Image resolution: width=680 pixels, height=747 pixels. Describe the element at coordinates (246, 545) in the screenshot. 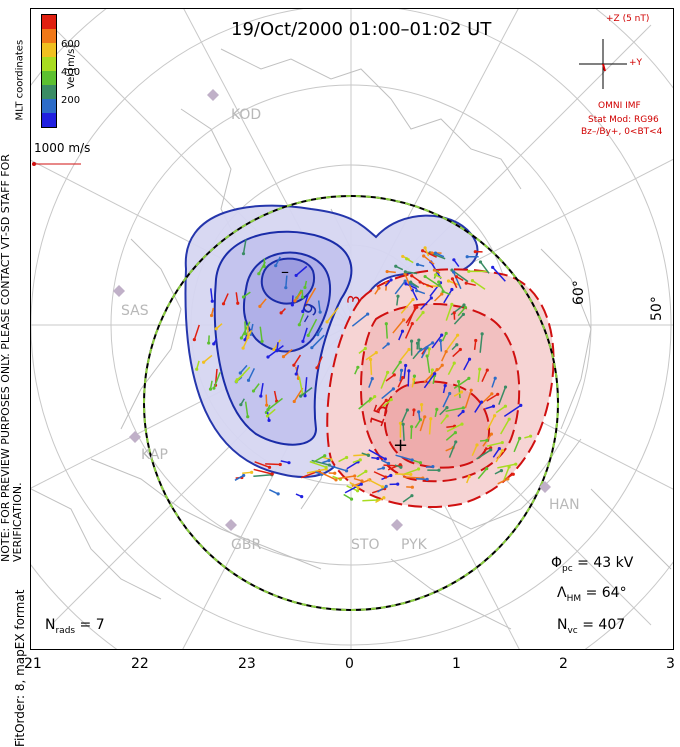

I see `station-label-gbr: GBR` at that location.